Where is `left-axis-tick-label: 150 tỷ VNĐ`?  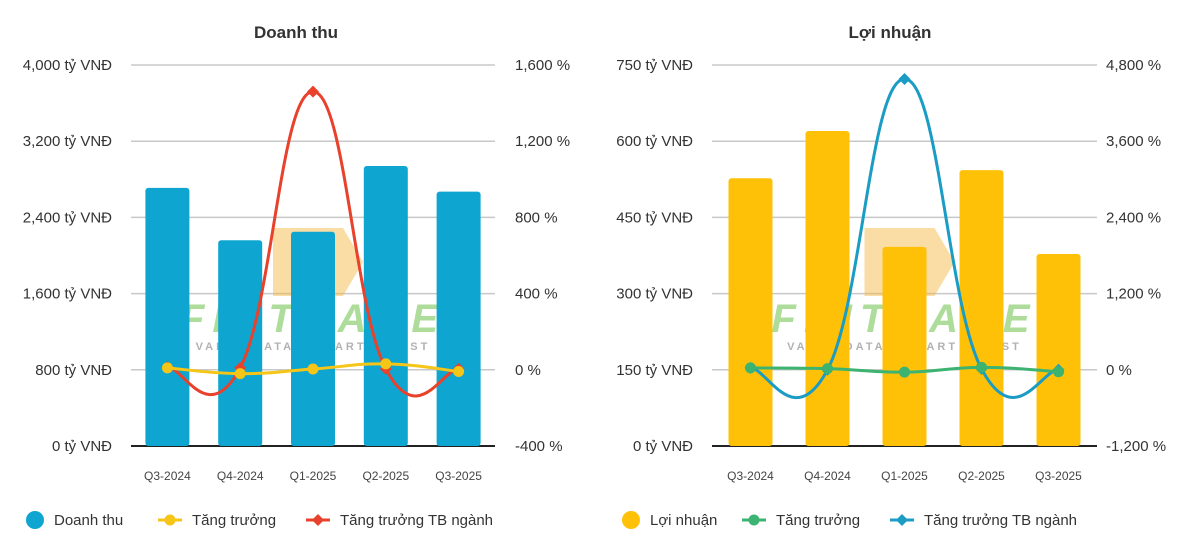 left-axis-tick-label: 150 tỷ VNĐ is located at coordinates (654, 370).